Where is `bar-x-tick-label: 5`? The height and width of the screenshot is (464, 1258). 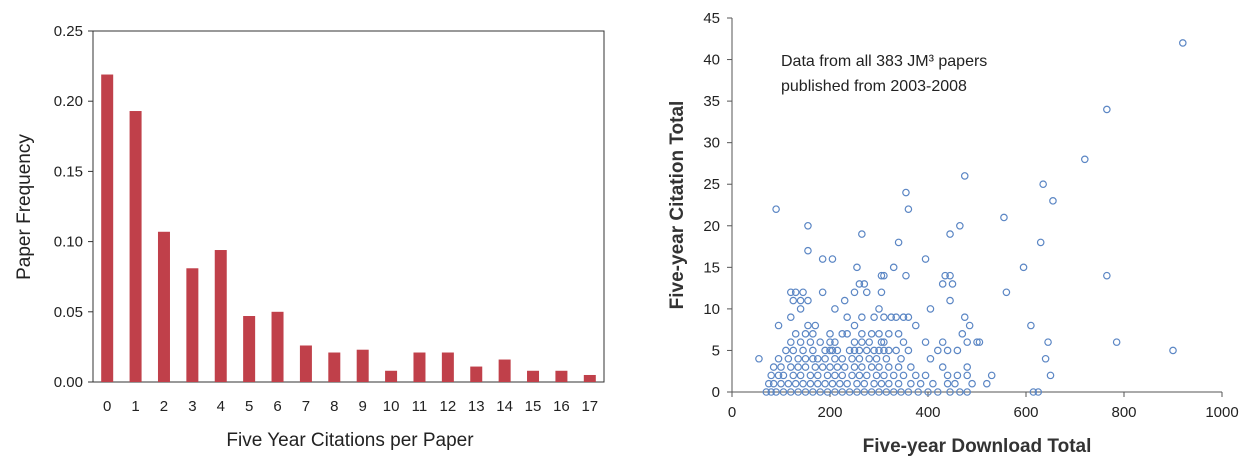 bar-x-tick-label: 5 is located at coordinates (249, 406).